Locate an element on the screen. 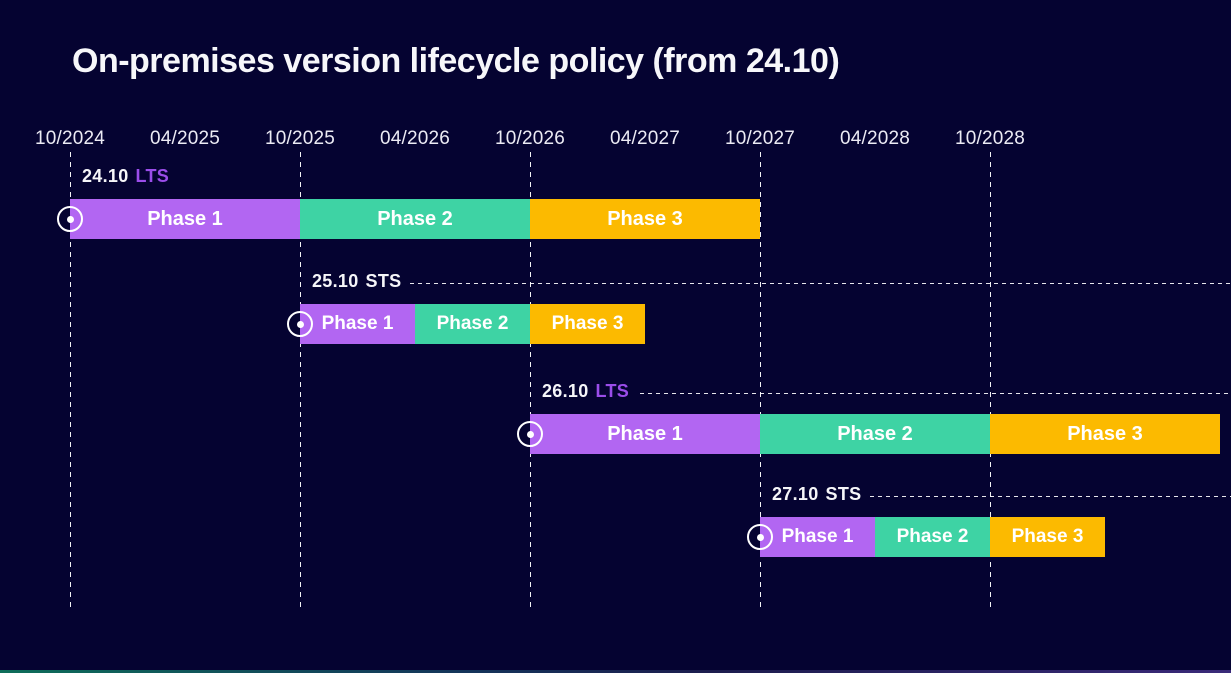 The image size is (1231, 673). bottom-accent-strip is located at coordinates (615, 671).